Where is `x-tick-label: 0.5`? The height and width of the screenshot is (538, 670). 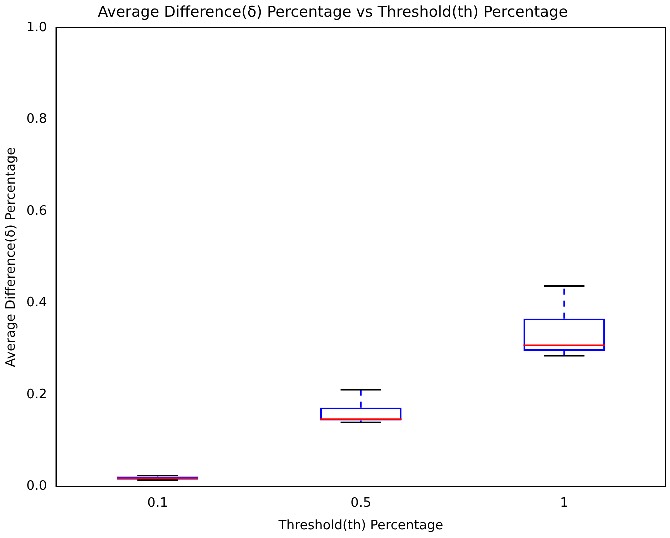 x-tick-label: 0.5 is located at coordinates (361, 503).